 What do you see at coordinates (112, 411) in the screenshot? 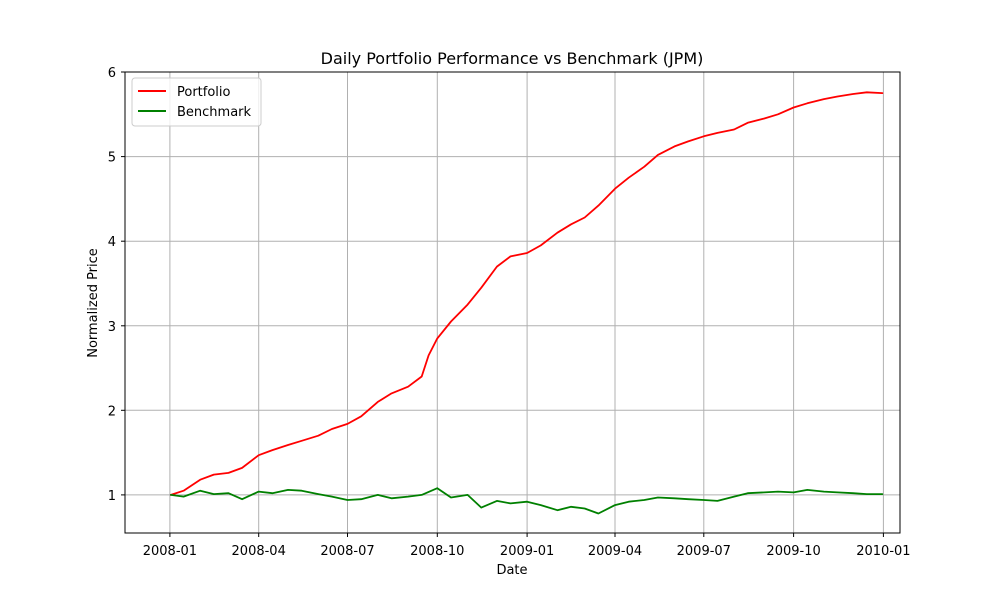
I see `y-tick-label-1: 2` at bounding box center [112, 411].